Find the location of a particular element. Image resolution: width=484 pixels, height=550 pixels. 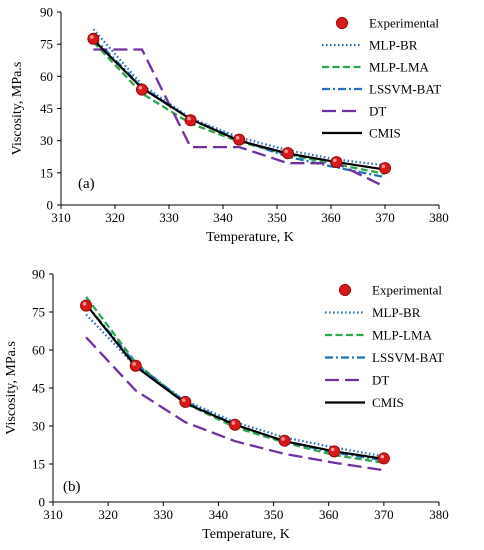

series-line-mlp-lma is located at coordinates (239, 108).